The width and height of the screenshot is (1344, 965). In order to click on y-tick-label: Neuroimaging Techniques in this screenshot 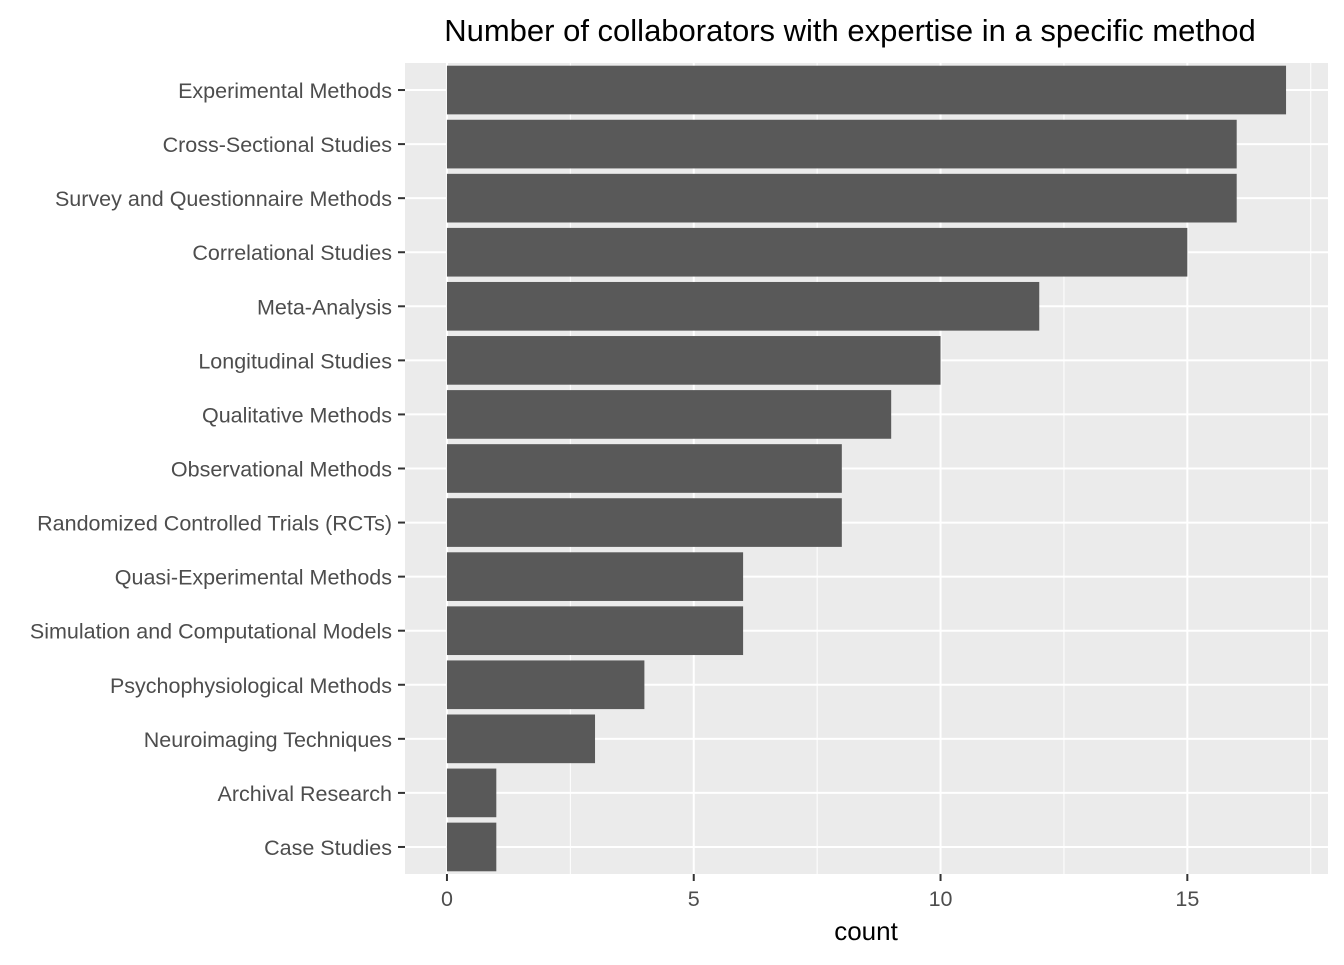, I will do `click(268, 740)`.